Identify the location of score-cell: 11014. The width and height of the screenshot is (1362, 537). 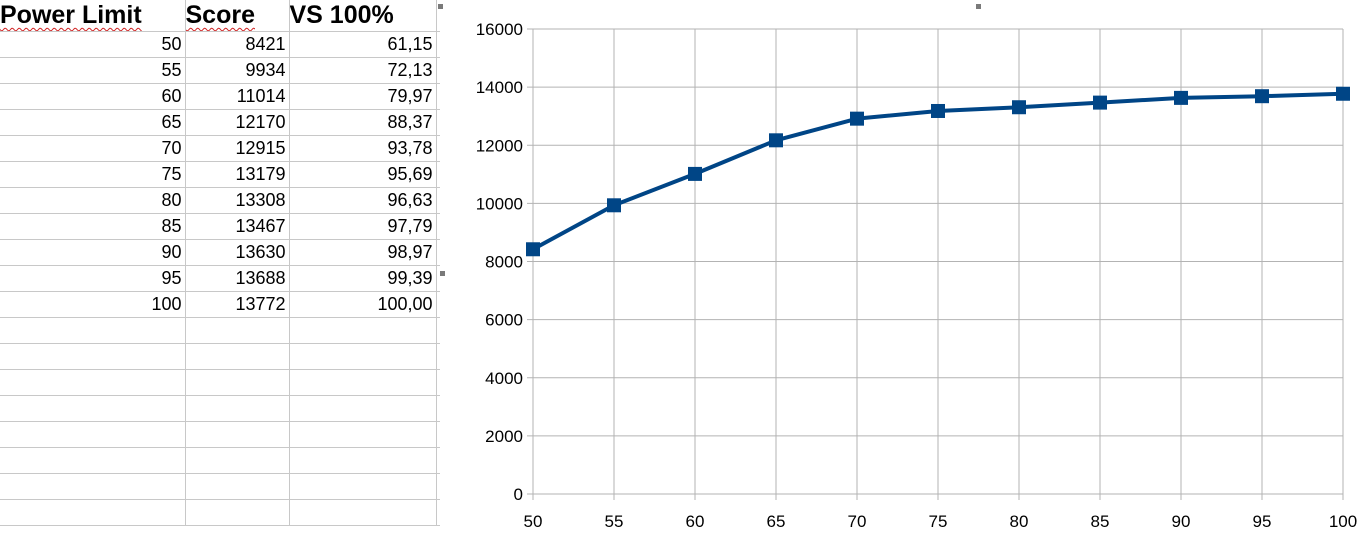
(237, 96).